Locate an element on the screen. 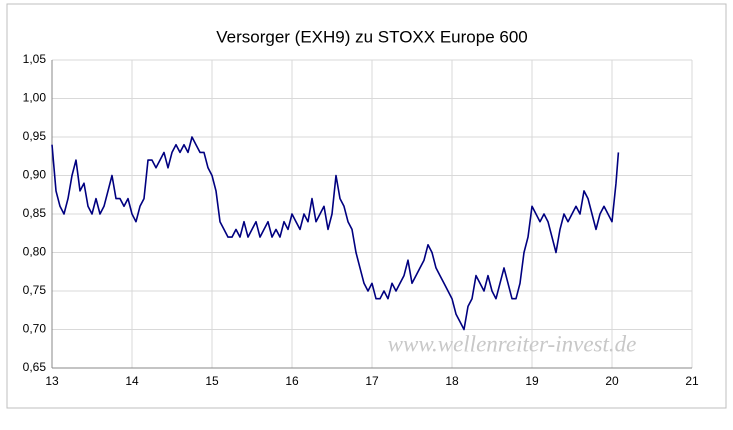 Image resolution: width=733 pixels, height=430 pixels. y-tick-label: 0,85 is located at coordinates (35, 213).